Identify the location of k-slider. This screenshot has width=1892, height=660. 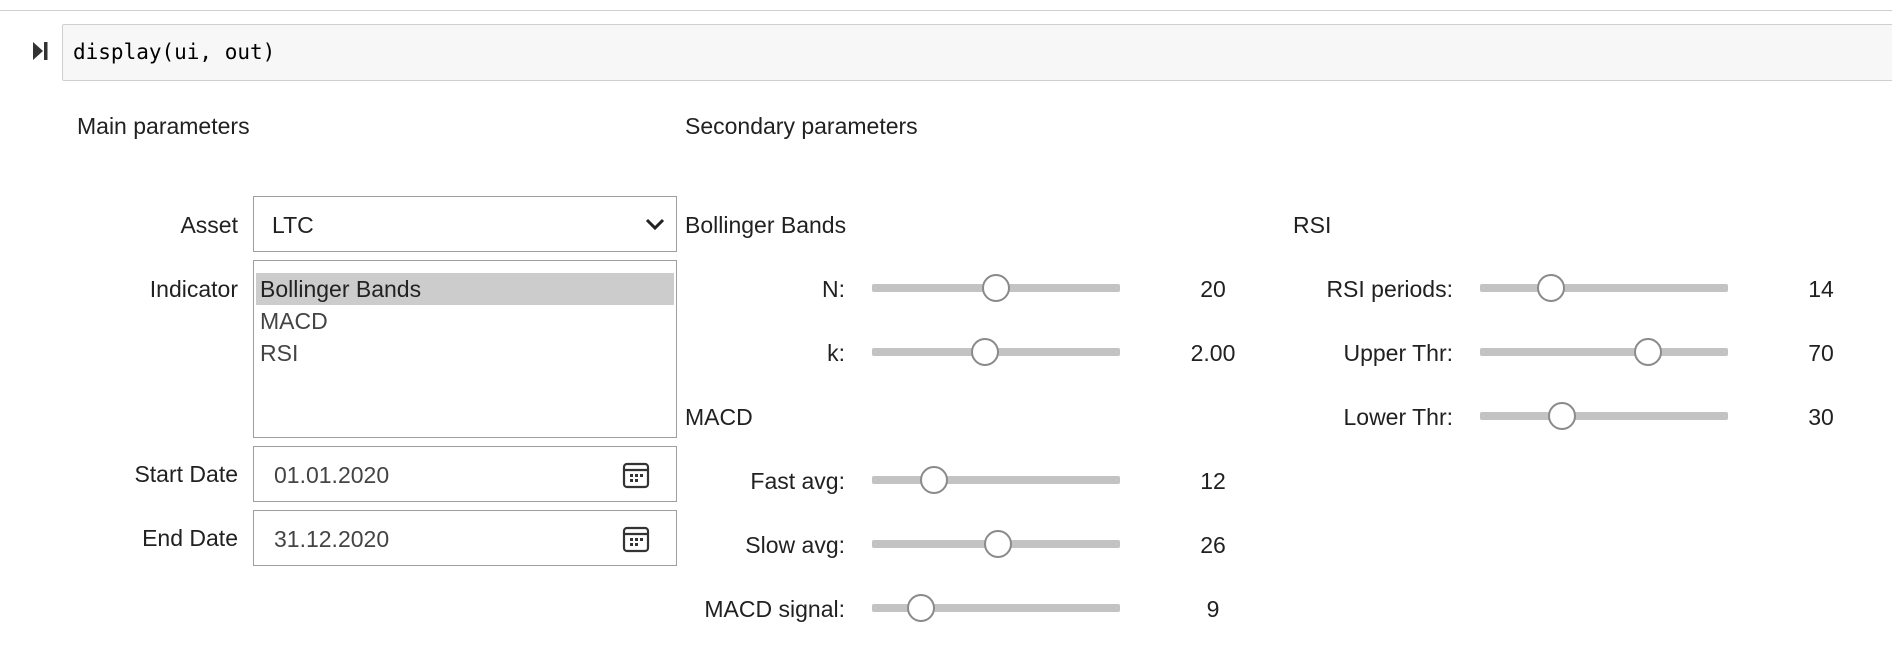
(996, 352).